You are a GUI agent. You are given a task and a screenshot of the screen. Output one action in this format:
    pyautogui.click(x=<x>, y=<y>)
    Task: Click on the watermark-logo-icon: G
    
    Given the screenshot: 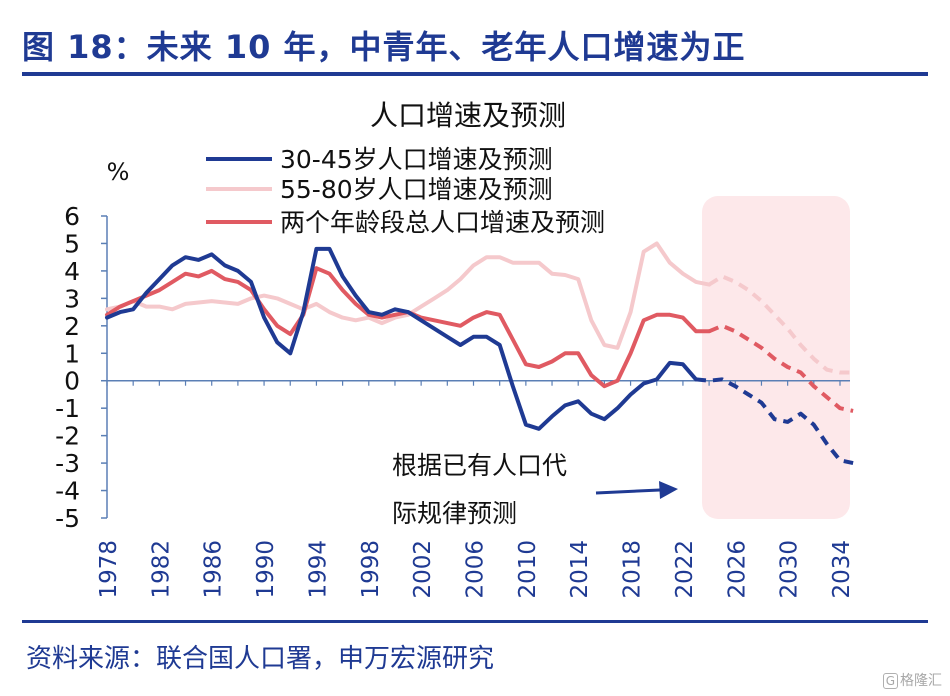 What is the action you would take?
    pyautogui.click(x=890, y=681)
    